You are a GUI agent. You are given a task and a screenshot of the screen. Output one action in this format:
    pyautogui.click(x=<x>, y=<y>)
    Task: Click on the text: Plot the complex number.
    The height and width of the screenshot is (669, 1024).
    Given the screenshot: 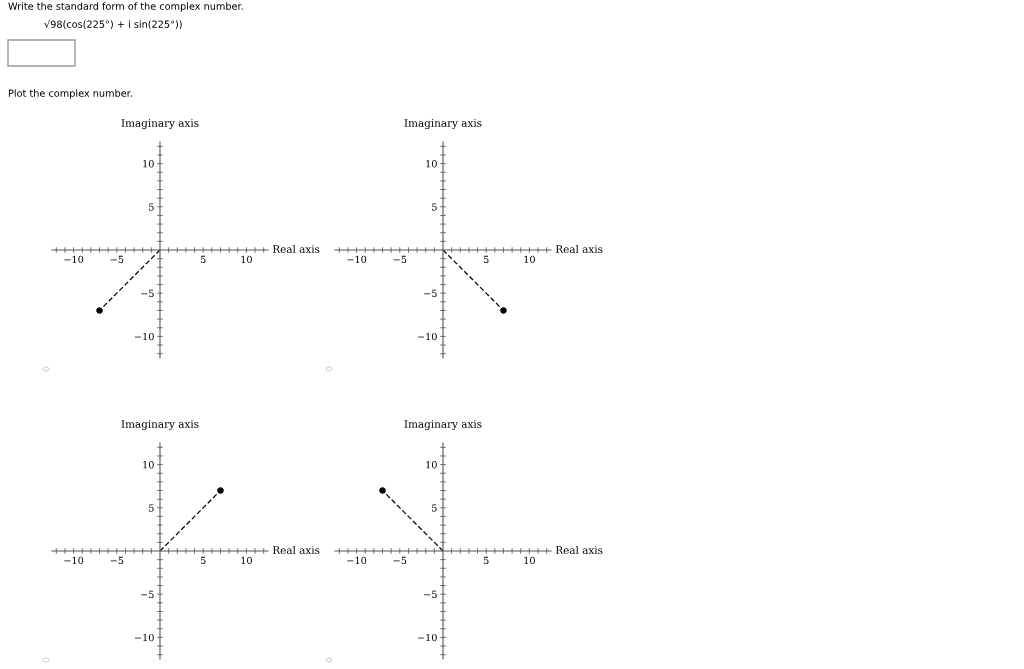 What is the action you would take?
    pyautogui.click(x=70, y=94)
    